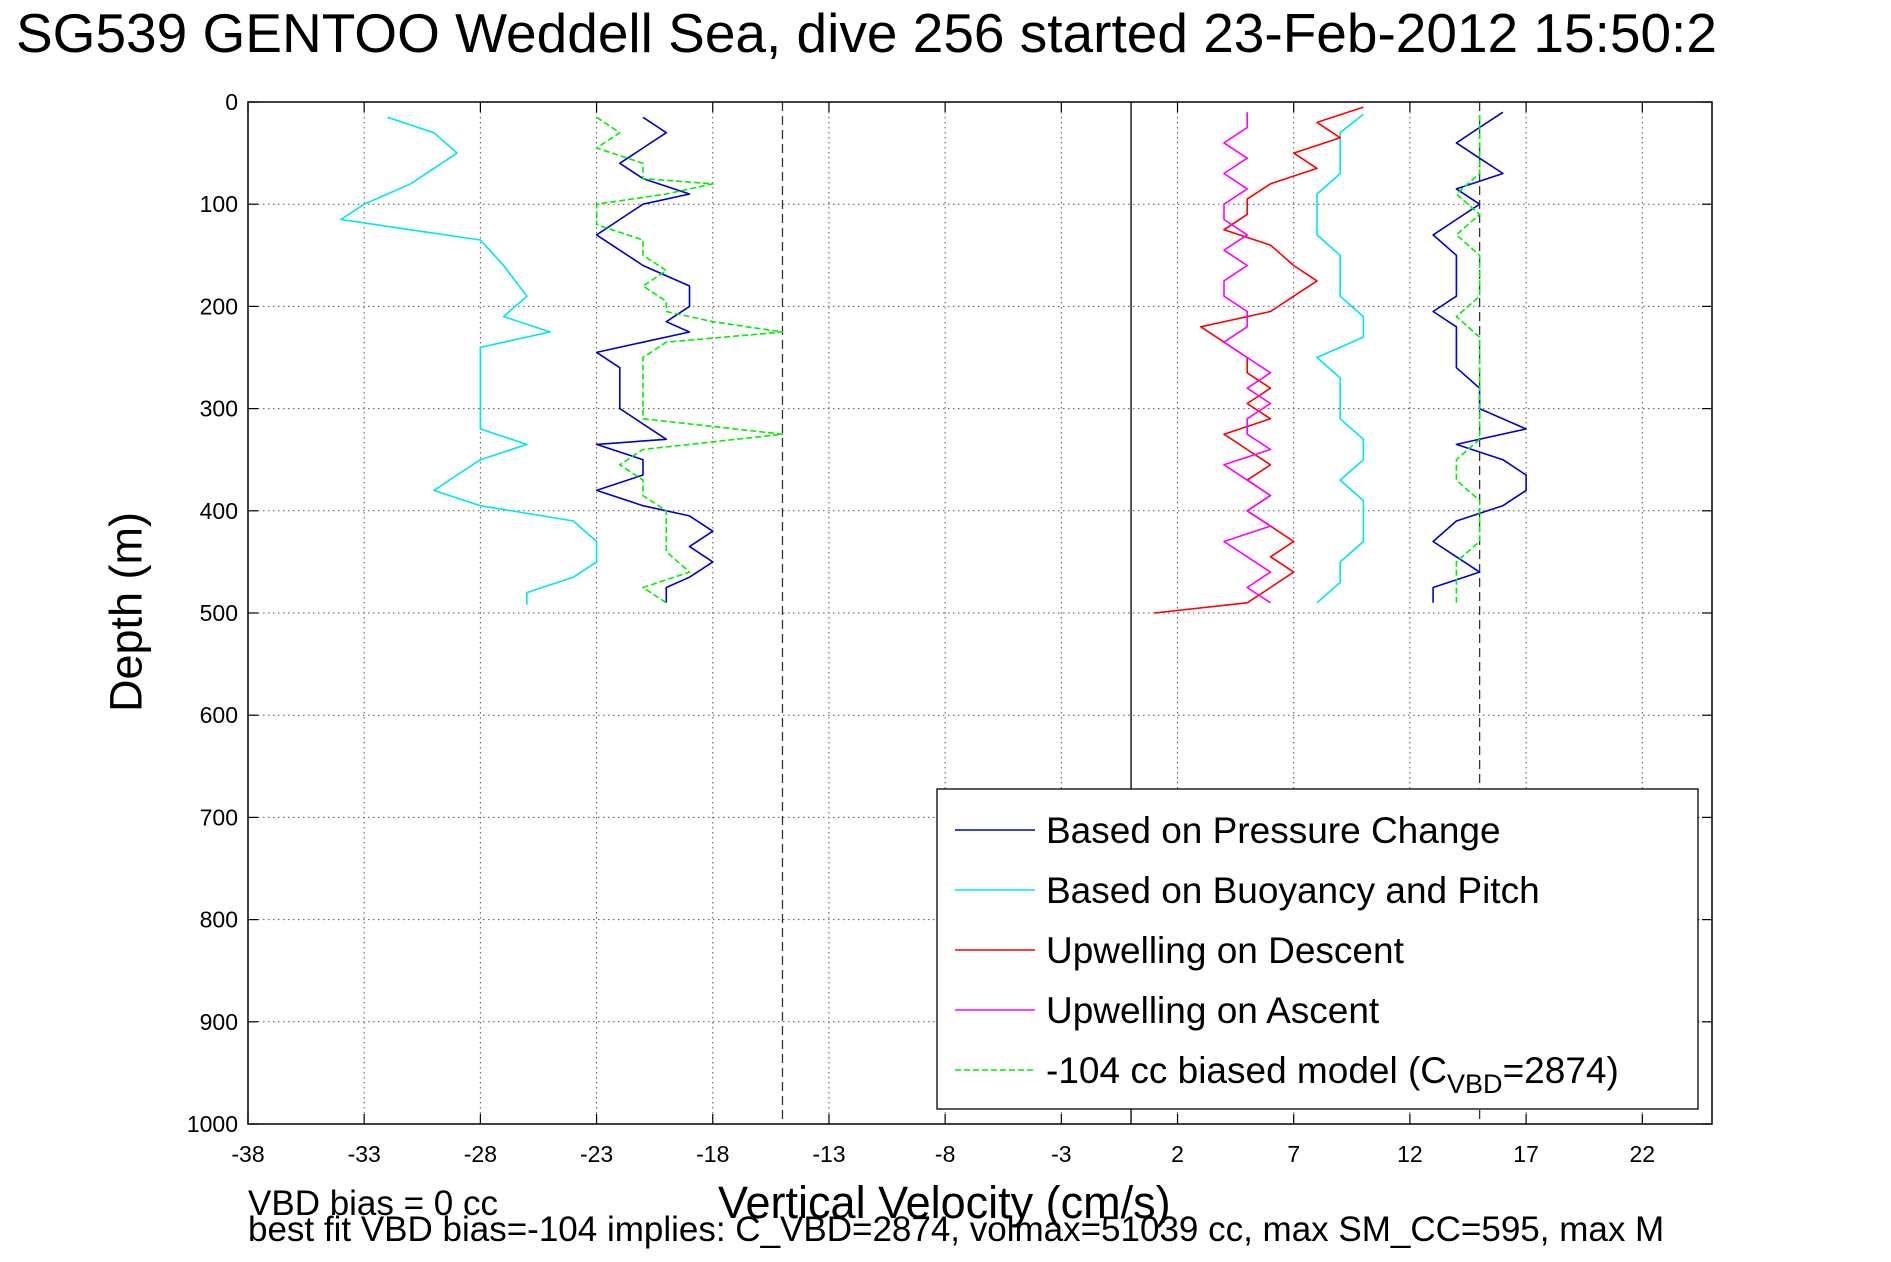 The width and height of the screenshot is (1891, 1262). What do you see at coordinates (1213, 1010) in the screenshot?
I see `legend-label: Upwelling on Ascent` at bounding box center [1213, 1010].